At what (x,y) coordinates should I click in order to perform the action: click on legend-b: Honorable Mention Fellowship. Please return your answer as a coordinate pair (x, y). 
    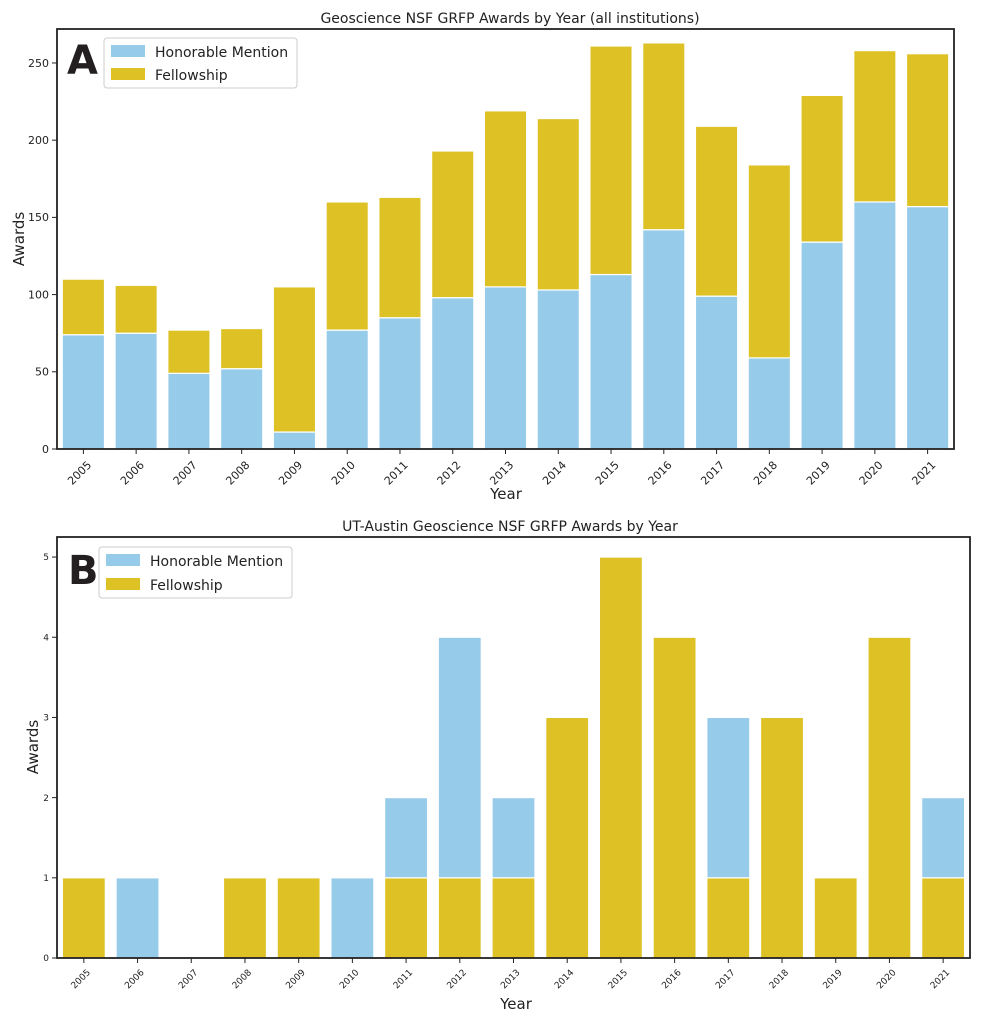
    Looking at the image, I should click on (195, 572).